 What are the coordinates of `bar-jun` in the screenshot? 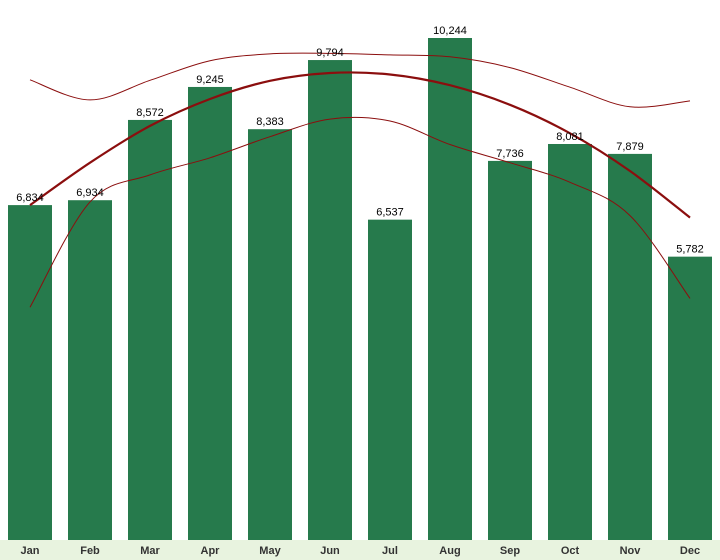 It's located at (330, 300).